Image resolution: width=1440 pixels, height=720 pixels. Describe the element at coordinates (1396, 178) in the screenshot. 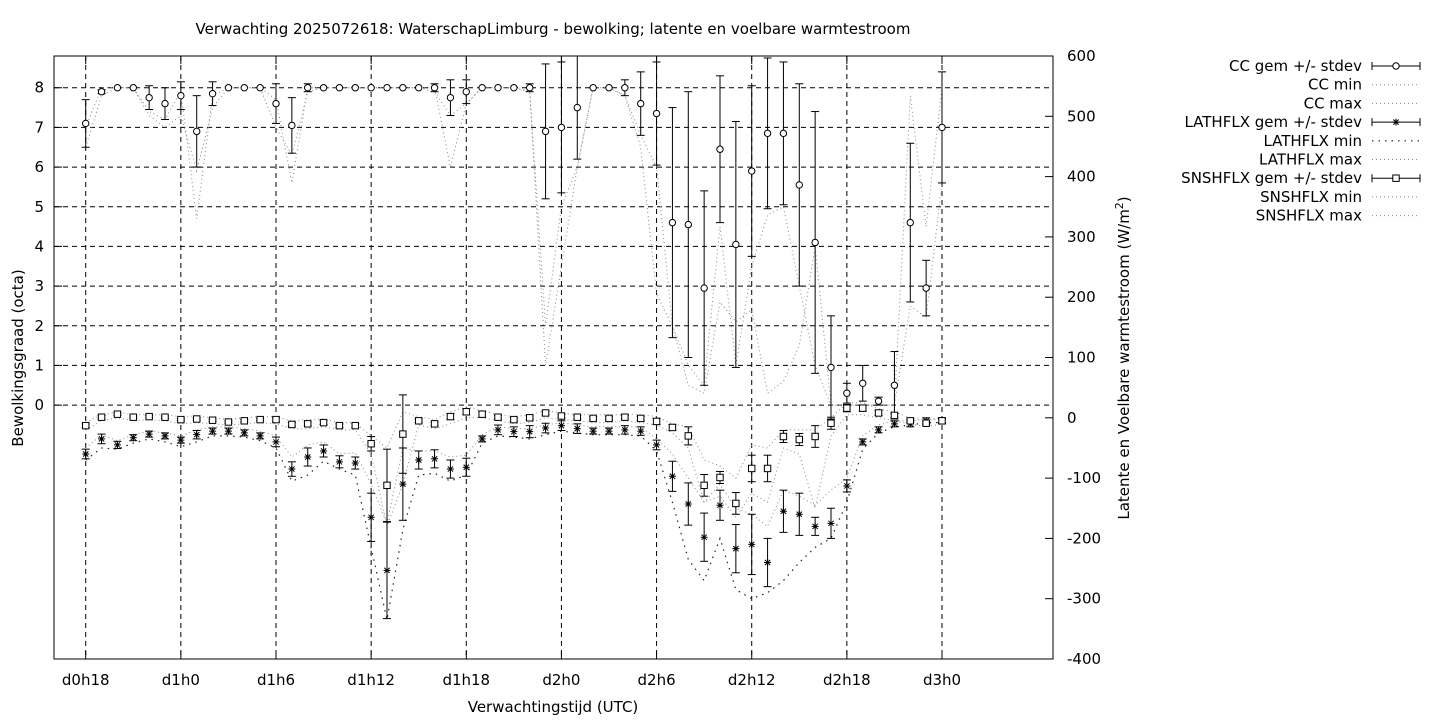

I see `legend-sample-marker` at that location.